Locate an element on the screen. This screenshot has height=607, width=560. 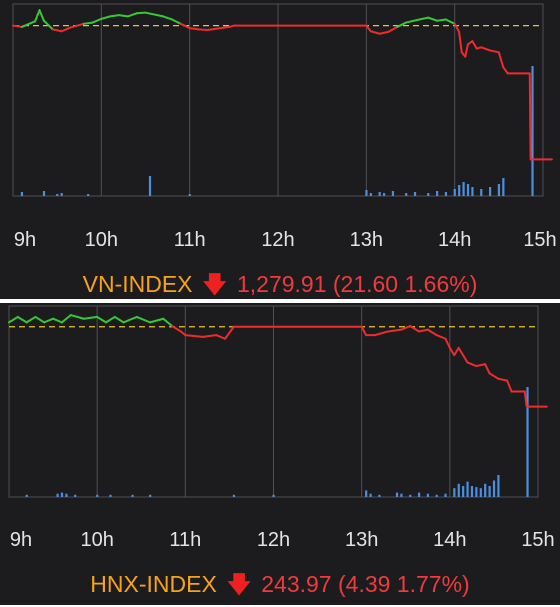
vn-index-caption: VN-INDEX 🡇 1,279.91 (21.60 1.66%) is located at coordinates (280, 287).